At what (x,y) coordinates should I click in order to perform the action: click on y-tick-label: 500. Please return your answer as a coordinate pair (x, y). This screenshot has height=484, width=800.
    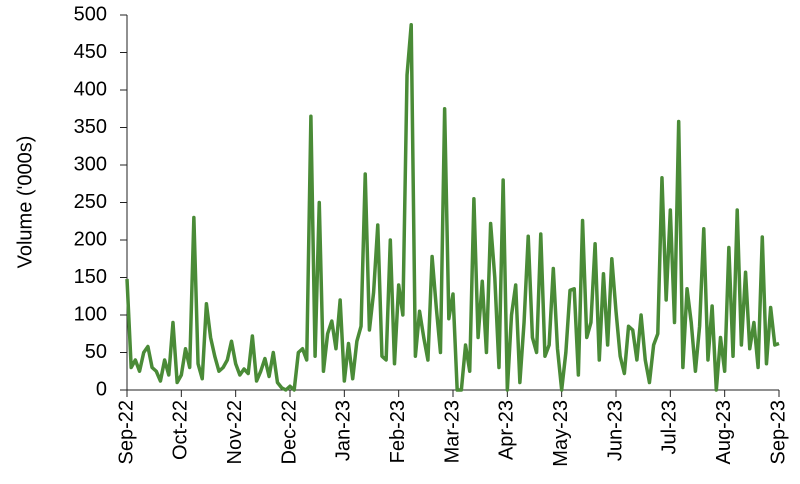
    Looking at the image, I should click on (90, 14).